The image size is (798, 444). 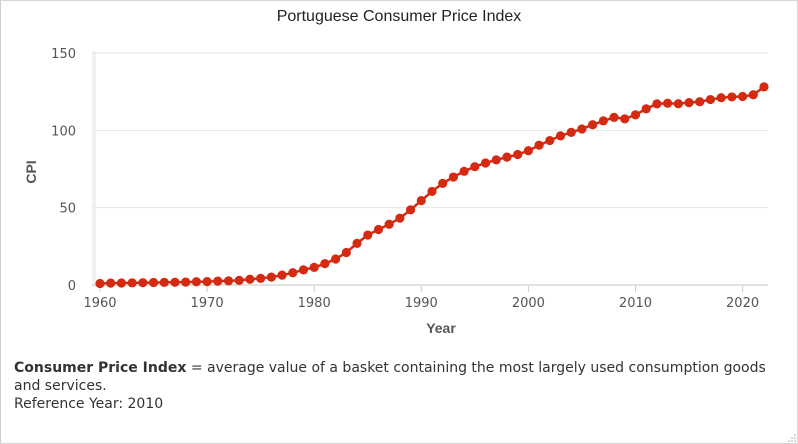 What do you see at coordinates (89, 404) in the screenshot?
I see `caption-reference: Reference Year: 2010` at bounding box center [89, 404].